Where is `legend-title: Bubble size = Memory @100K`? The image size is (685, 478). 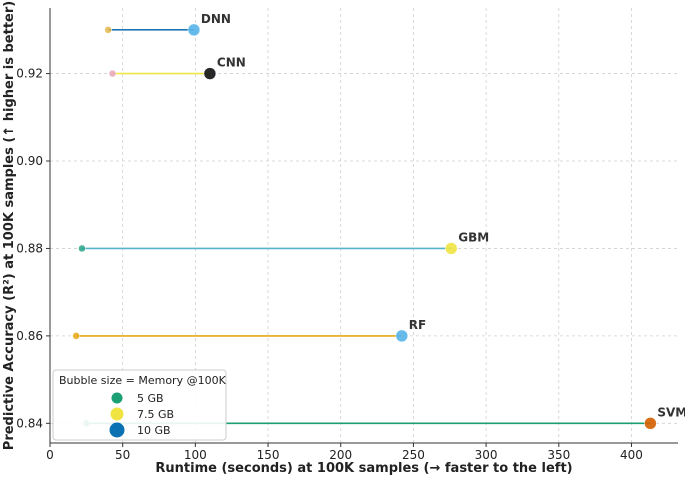 legend-title: Bubble size = Memory @100K is located at coordinates (143, 380).